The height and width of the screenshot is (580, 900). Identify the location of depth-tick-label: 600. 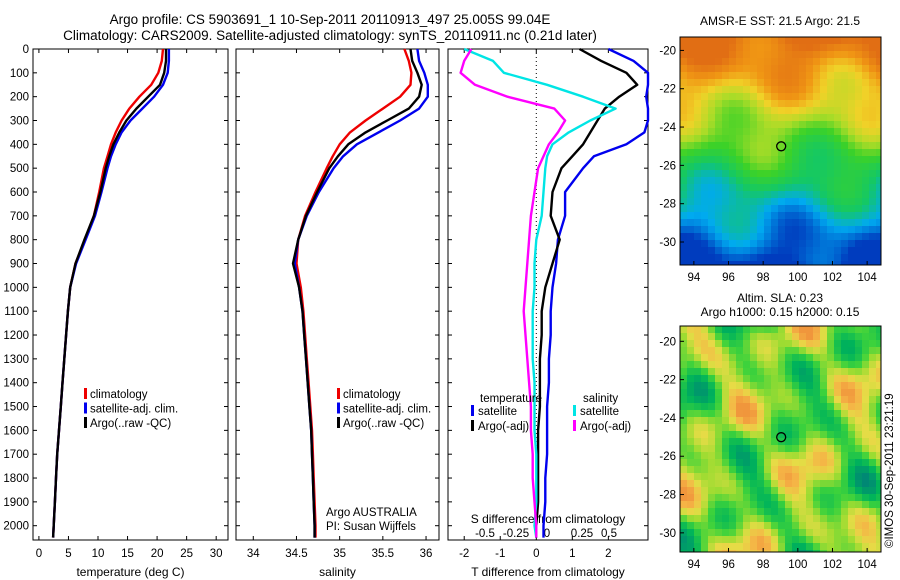
(19, 193).